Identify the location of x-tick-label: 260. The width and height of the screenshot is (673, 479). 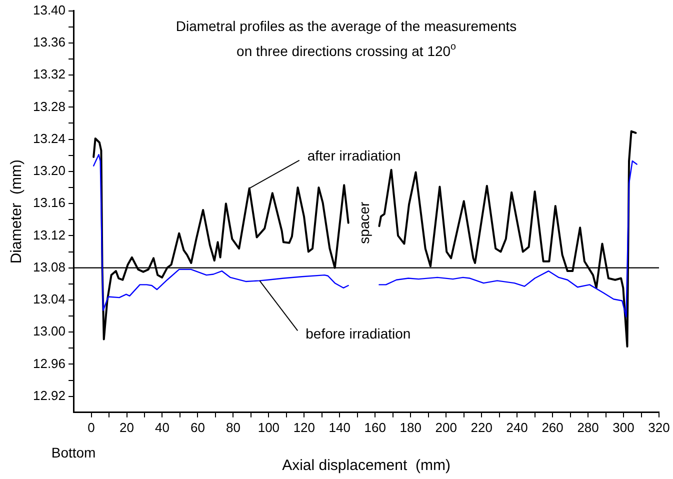
(553, 427).